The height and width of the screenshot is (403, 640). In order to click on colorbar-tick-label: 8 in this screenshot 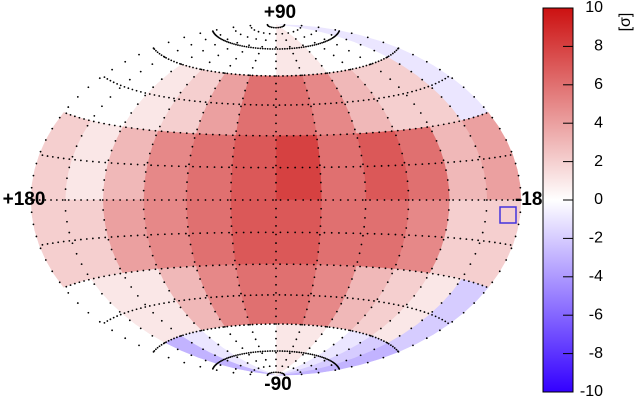, I will do `click(598, 46)`.